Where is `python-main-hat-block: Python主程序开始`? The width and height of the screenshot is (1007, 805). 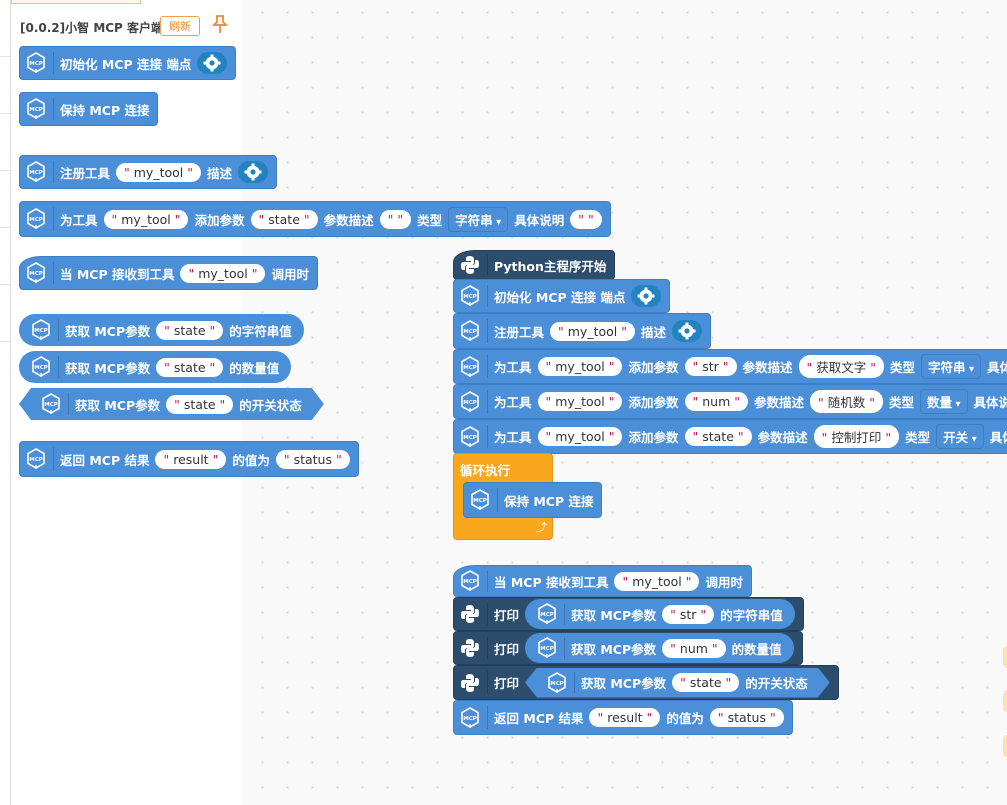
python-main-hat-block: Python主程序开始 is located at coordinates (534, 265).